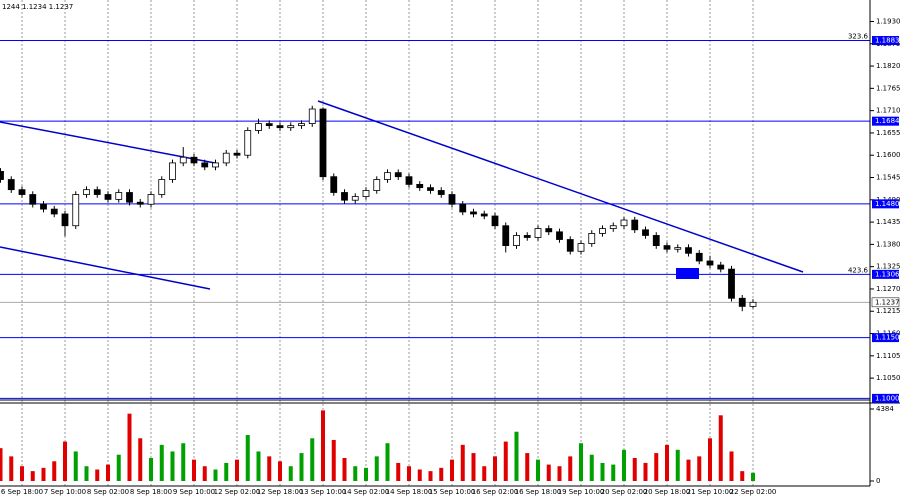 The image size is (900, 500). What do you see at coordinates (65, 492) in the screenshot?
I see `x-tick-label: 7 Sep 10:00` at bounding box center [65, 492].